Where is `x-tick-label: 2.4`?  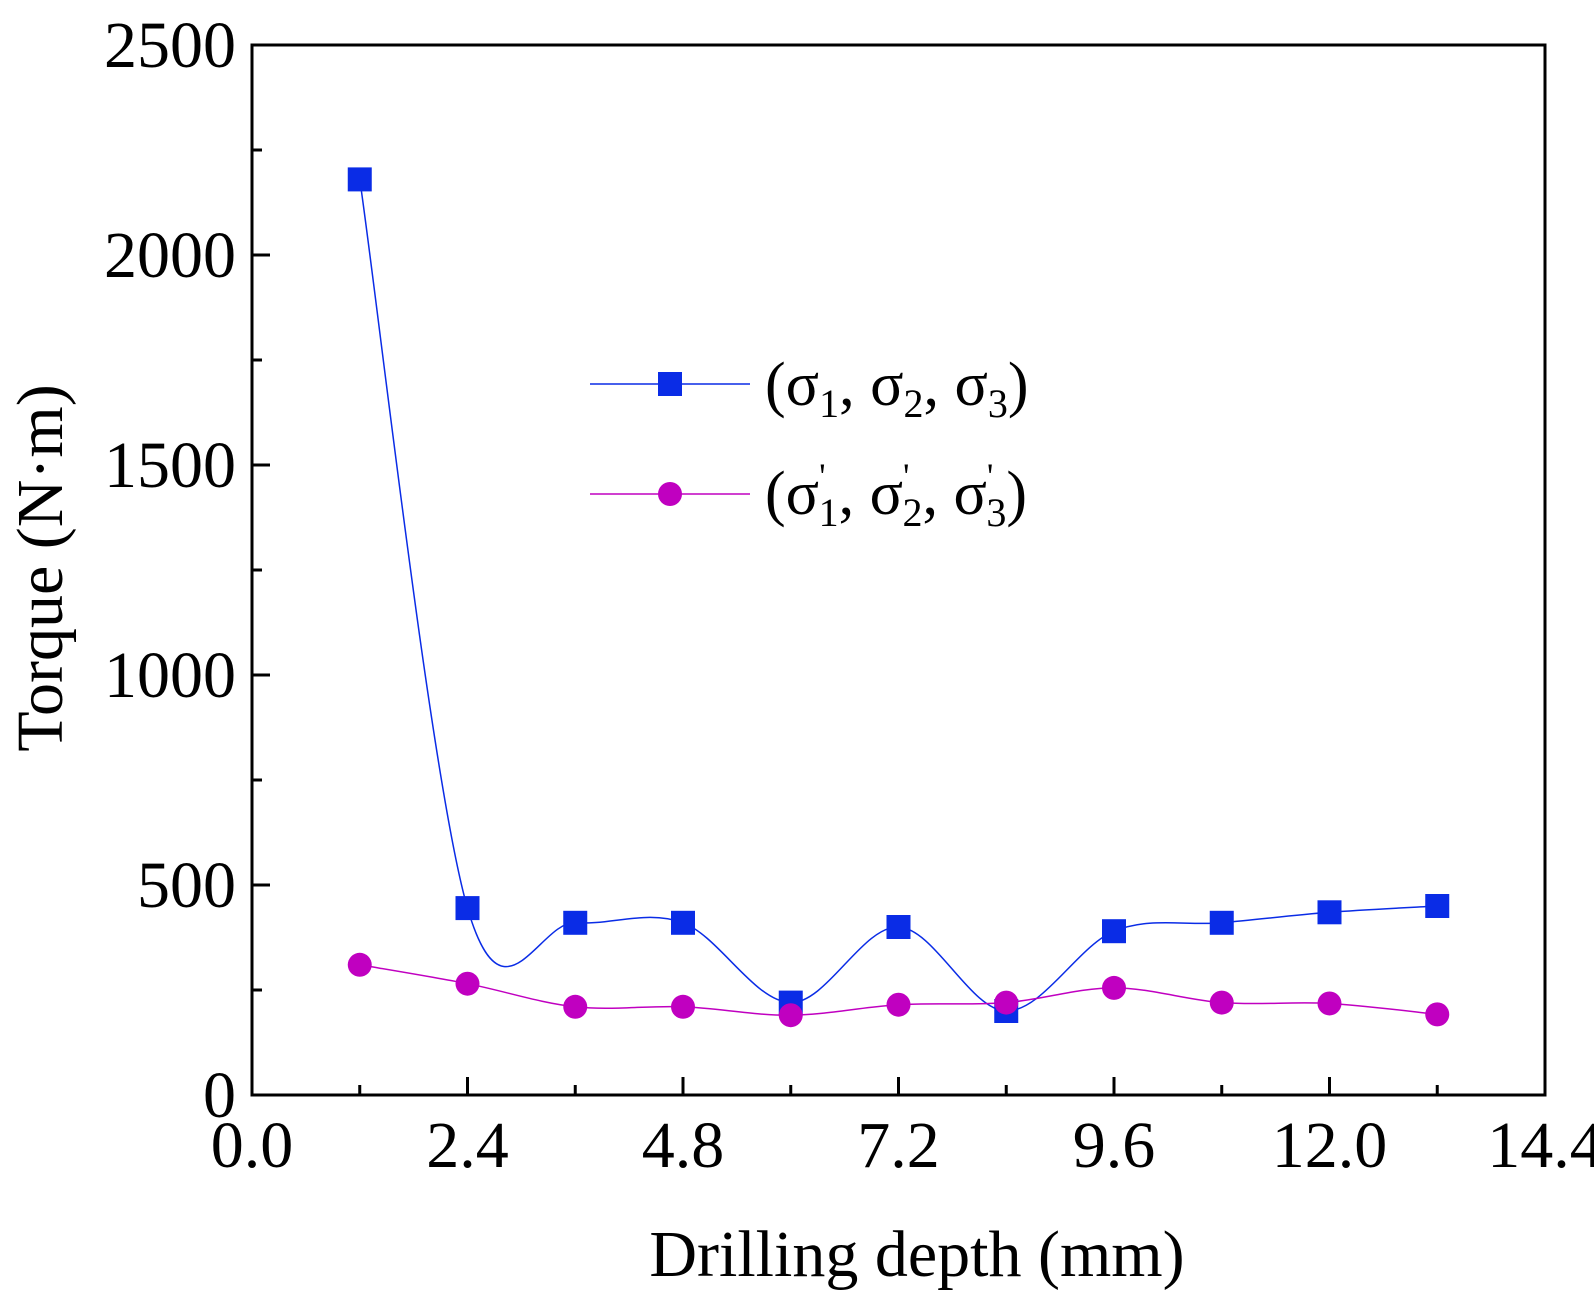 x-tick-label: 2.4 is located at coordinates (467, 1145).